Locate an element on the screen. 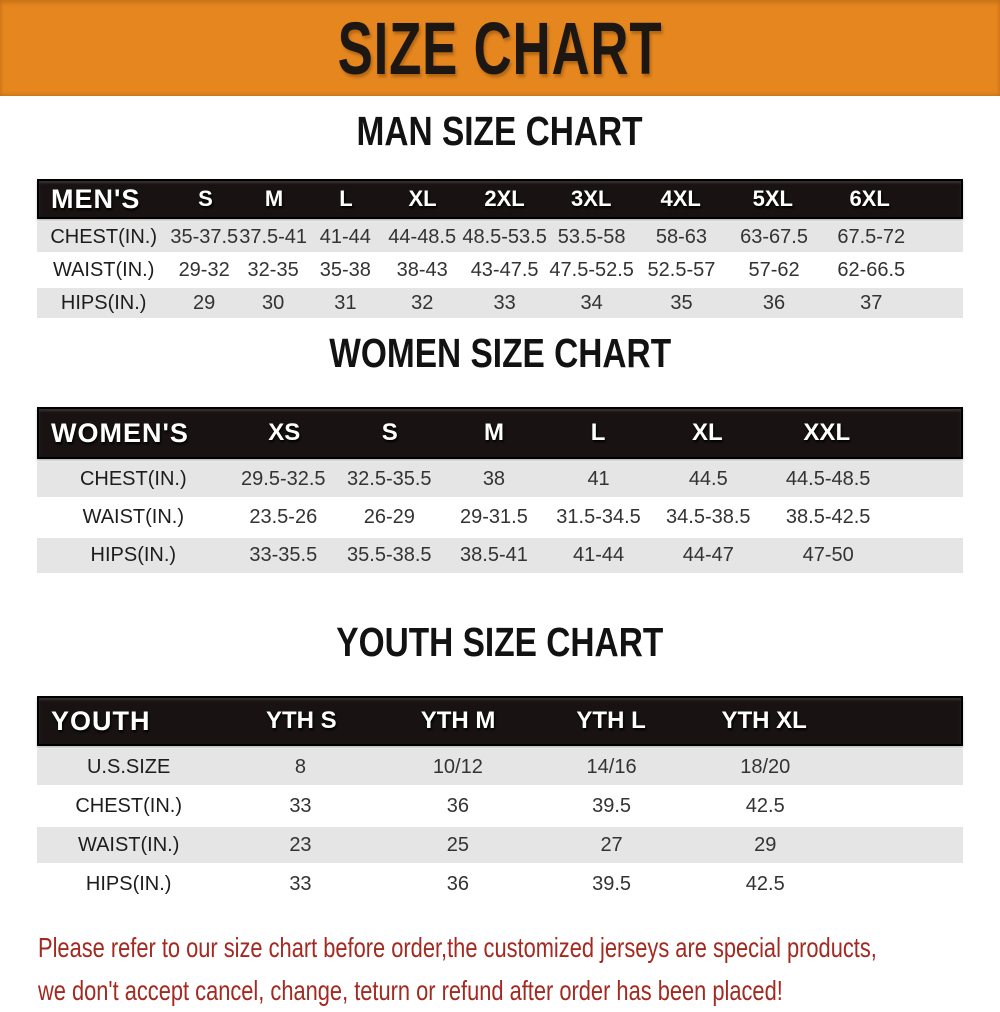  size-value-cell: 23.5-26 is located at coordinates (283, 517).